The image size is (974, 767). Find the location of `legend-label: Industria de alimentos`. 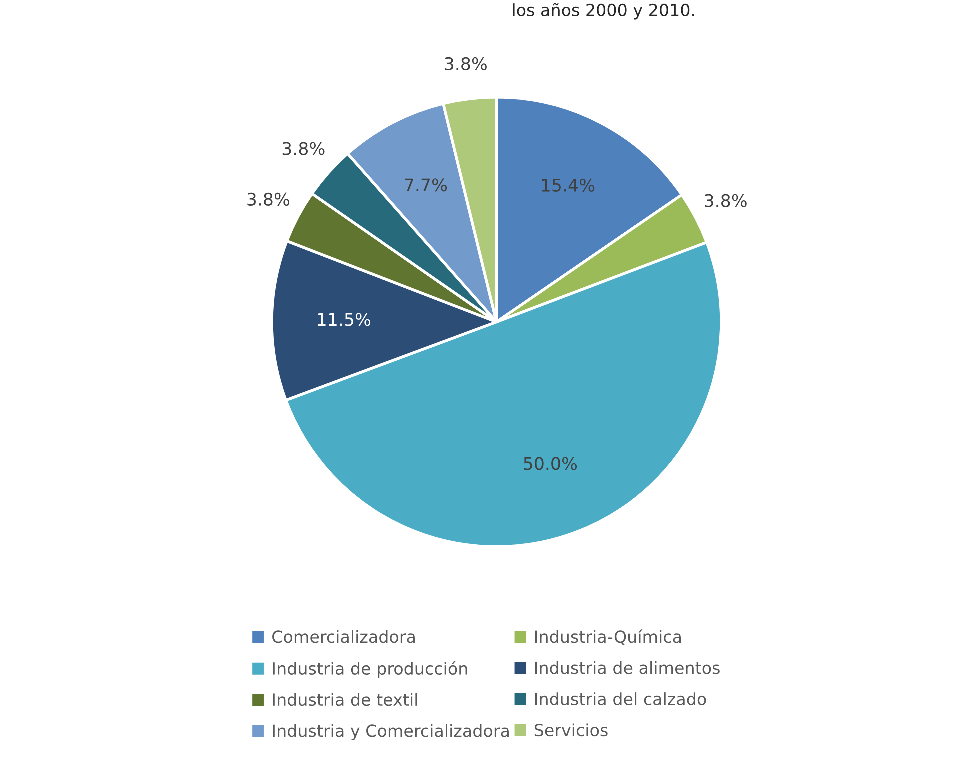

legend-label: Industria de alimentos is located at coordinates (627, 667).